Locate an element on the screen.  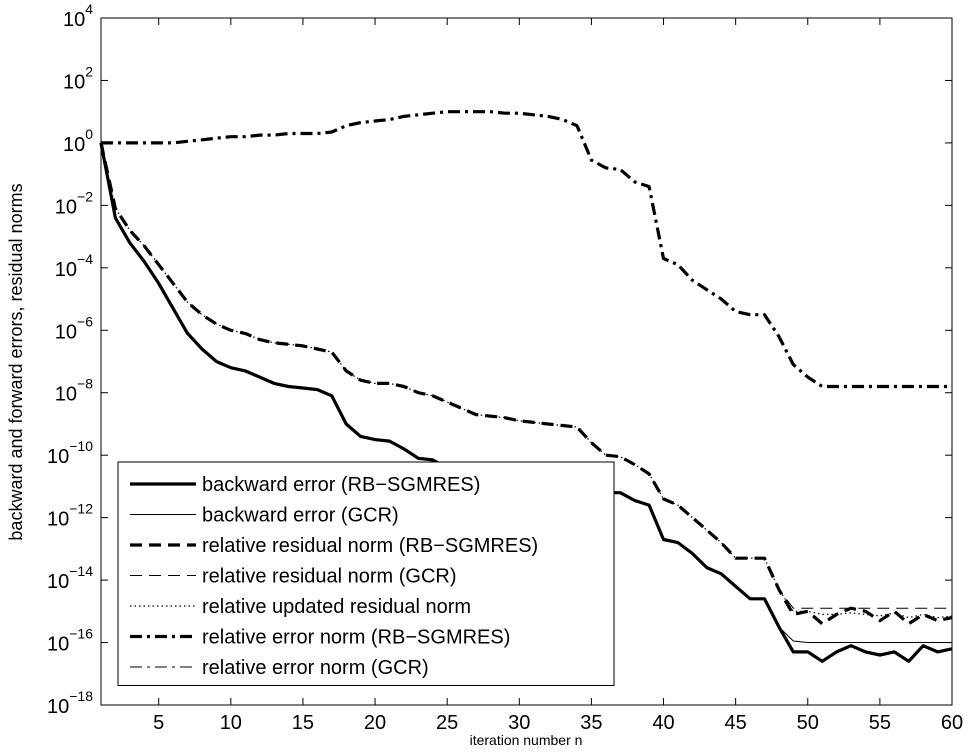
x-tick-label: 20 is located at coordinates (375, 723).